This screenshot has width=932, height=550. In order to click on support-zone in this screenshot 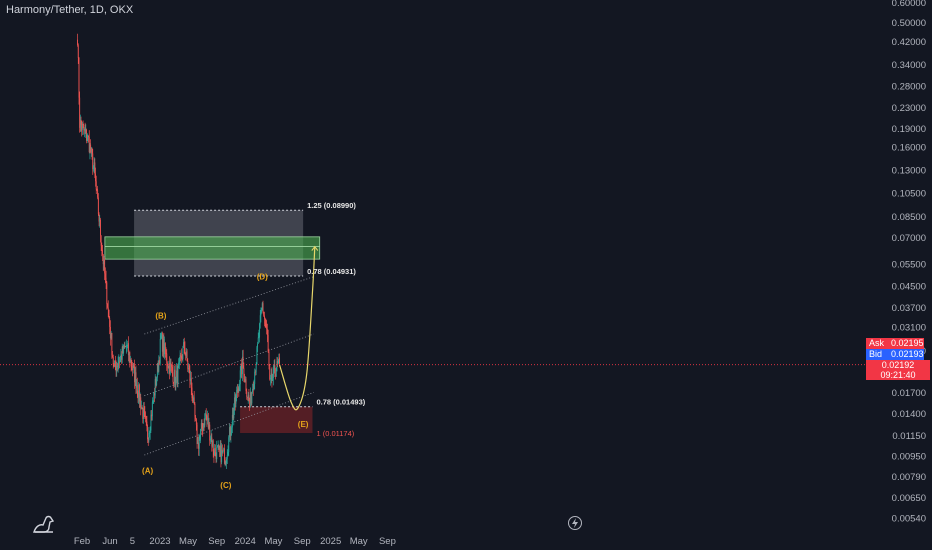, I will do `click(276, 420)`.